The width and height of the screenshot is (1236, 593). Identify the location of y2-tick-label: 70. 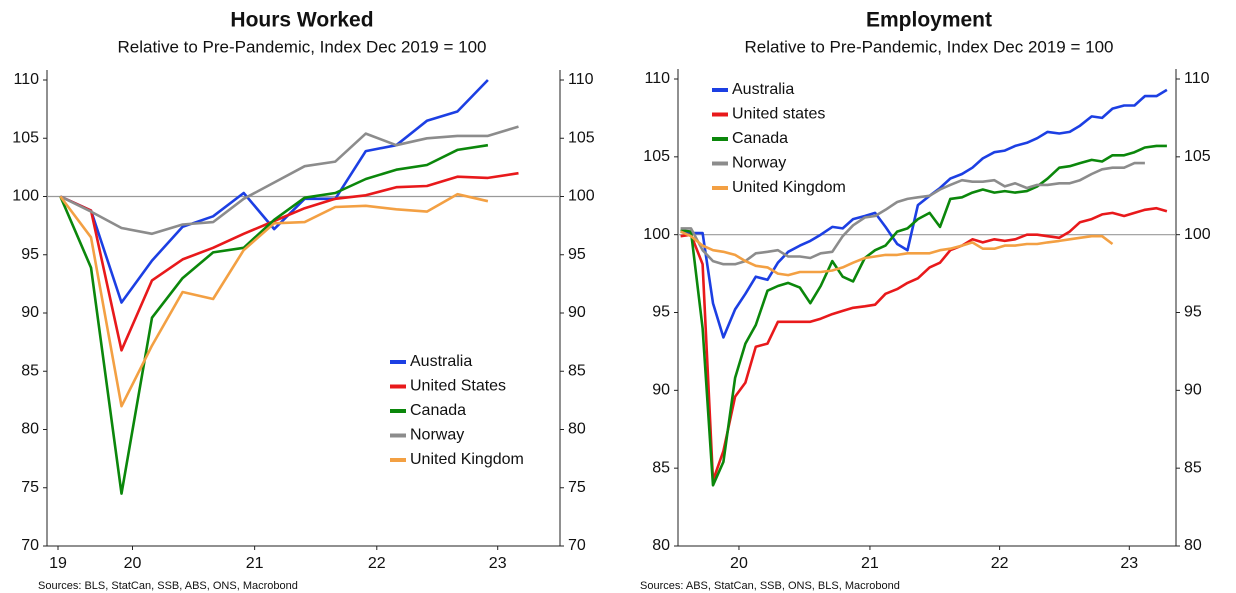
(577, 545).